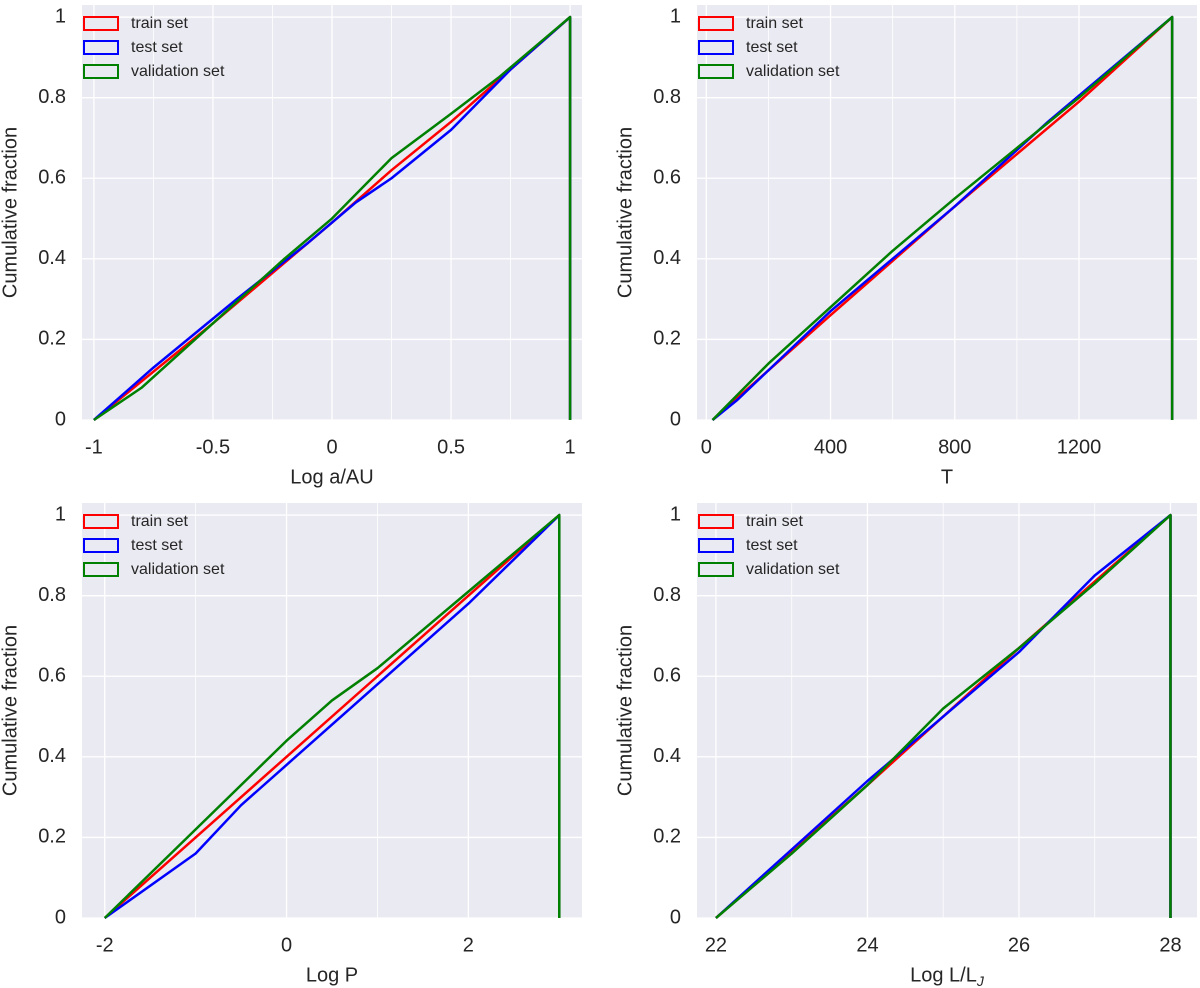 The width and height of the screenshot is (1200, 988). Describe the element at coordinates (947, 976) in the screenshot. I see `x-axis-label: Log L/LJ` at that location.